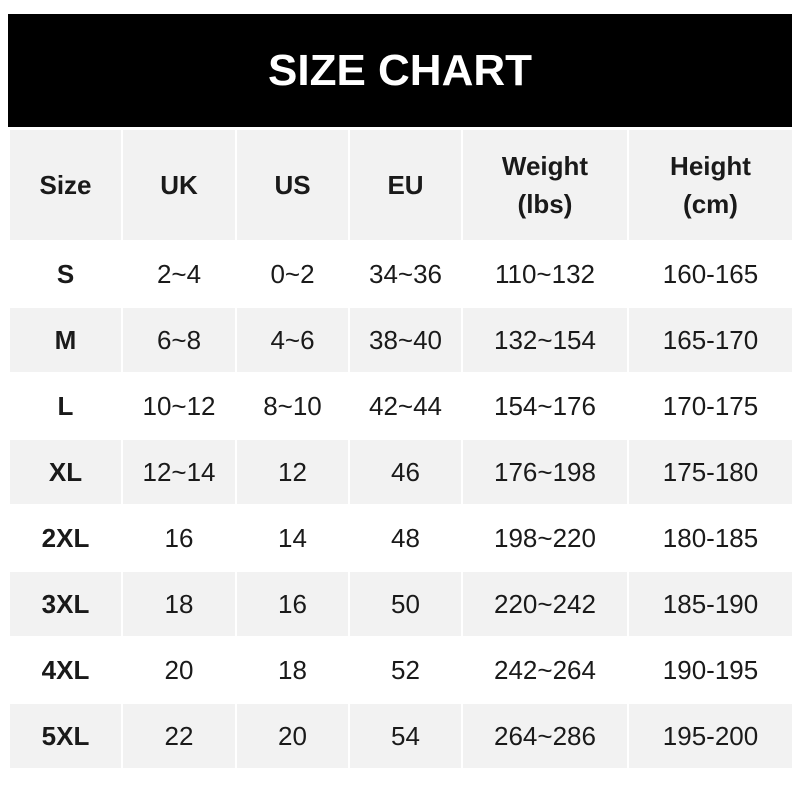 The image size is (800, 800). What do you see at coordinates (710, 736) in the screenshot?
I see `table-cell: 195-200` at bounding box center [710, 736].